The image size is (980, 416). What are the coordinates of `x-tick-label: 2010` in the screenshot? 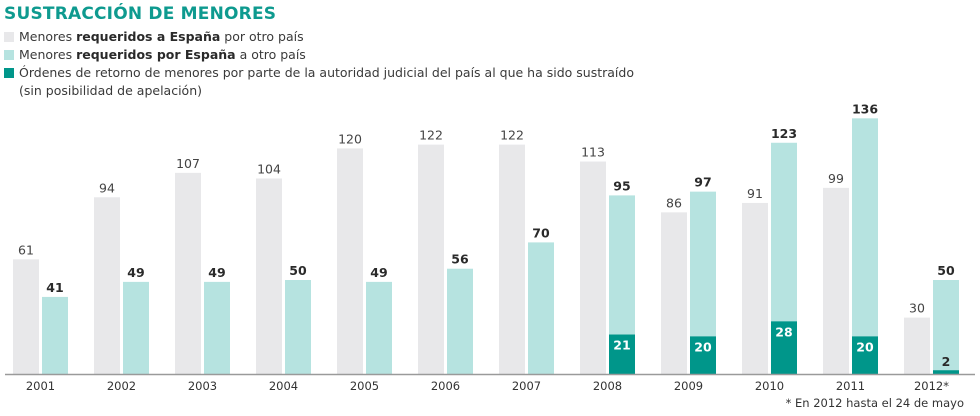 It's located at (769, 386).